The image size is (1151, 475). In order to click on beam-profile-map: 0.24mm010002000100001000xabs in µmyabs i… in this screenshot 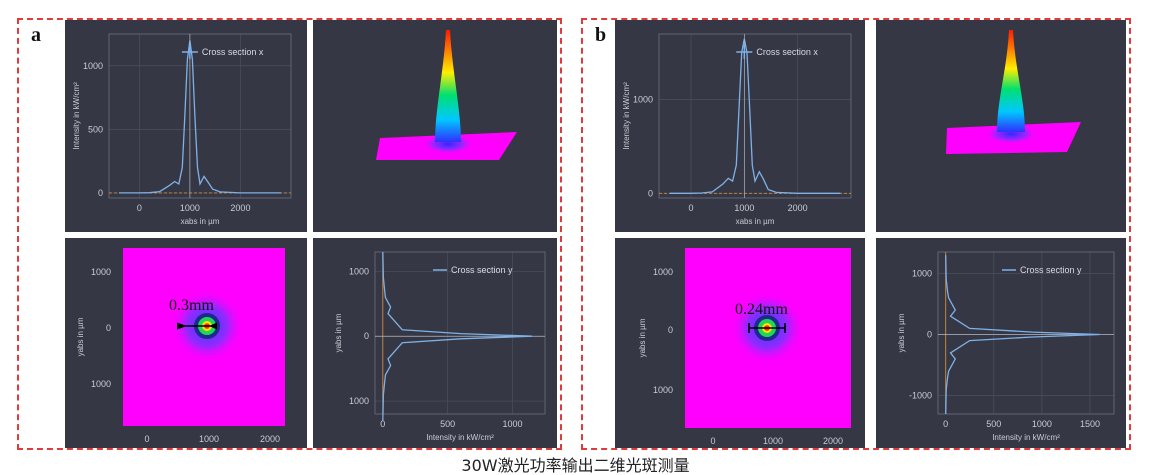, I will do `click(740, 343)`.